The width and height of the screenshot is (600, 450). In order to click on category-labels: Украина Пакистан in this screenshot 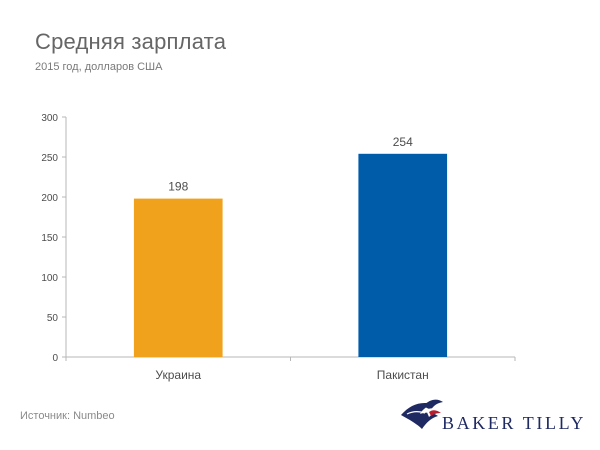, I will do `click(291, 375)`.